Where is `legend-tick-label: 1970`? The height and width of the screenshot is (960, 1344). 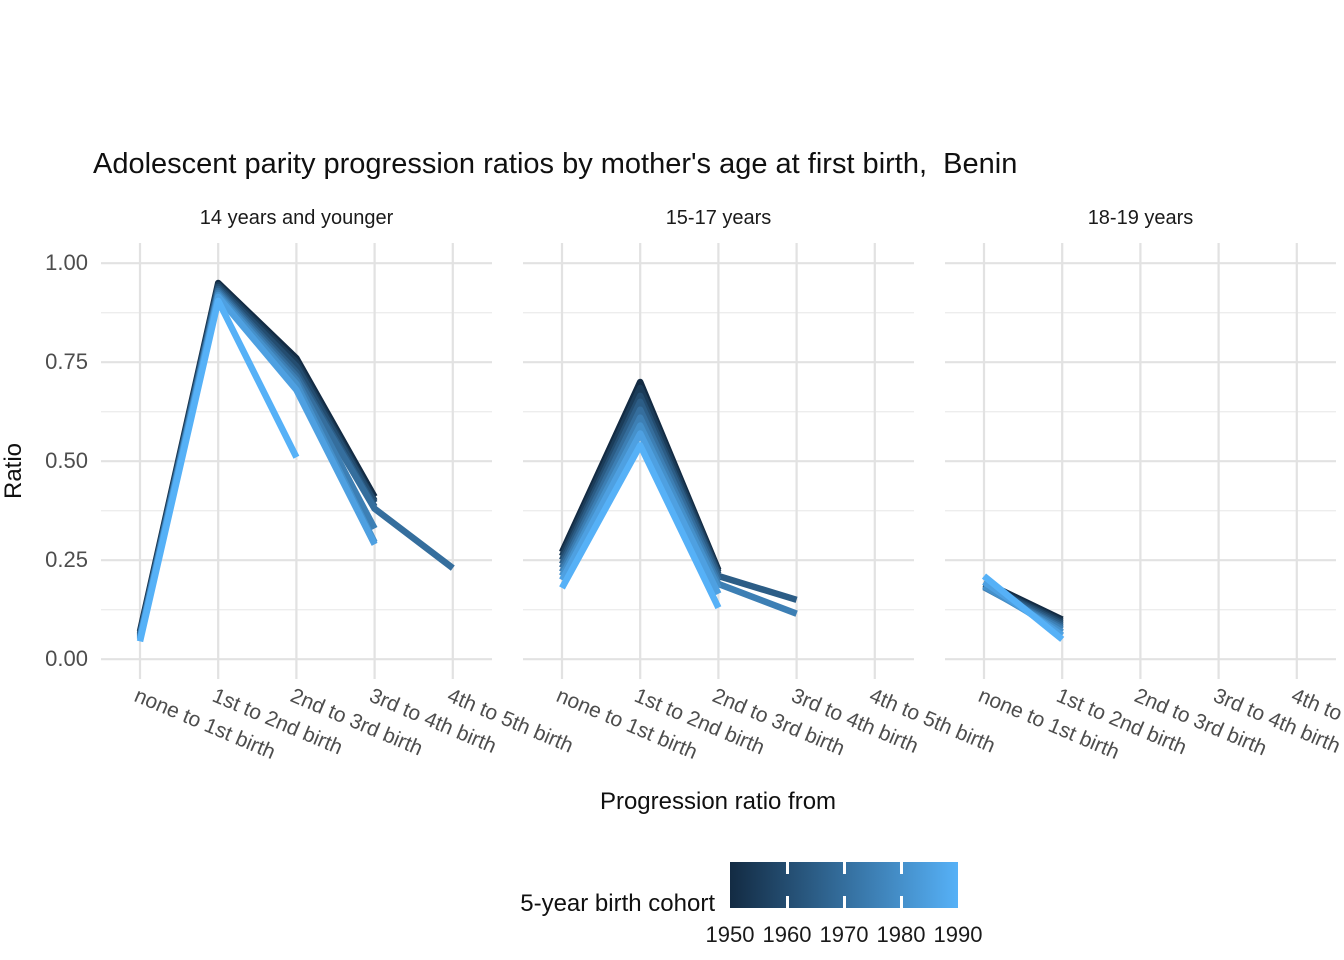 legend-tick-label: 1970 is located at coordinates (844, 934).